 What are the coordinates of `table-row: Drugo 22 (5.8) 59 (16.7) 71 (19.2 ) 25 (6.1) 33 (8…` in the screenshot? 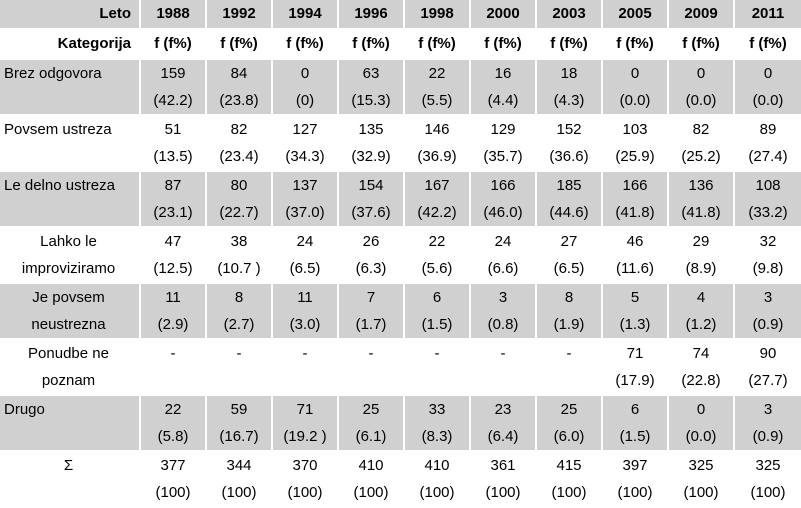 It's located at (400, 424).